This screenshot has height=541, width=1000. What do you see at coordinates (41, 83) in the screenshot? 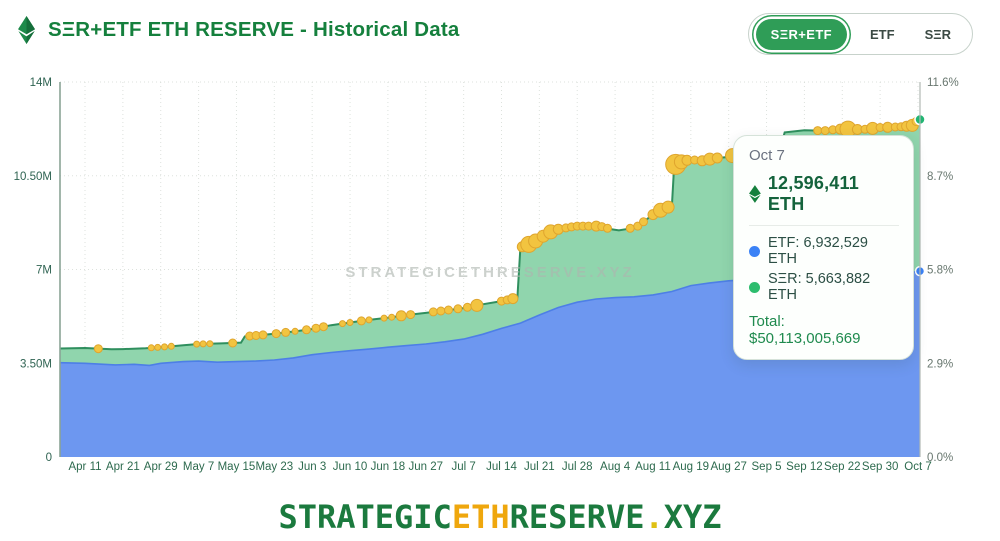
I see `y-left-tick-label: 14M` at bounding box center [41, 83].